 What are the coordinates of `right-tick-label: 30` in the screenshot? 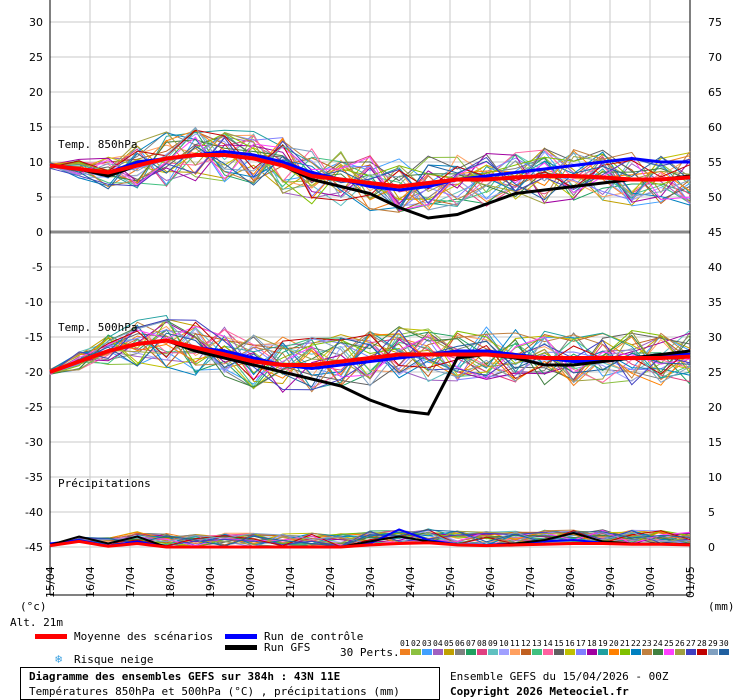 It's located at (715, 337).